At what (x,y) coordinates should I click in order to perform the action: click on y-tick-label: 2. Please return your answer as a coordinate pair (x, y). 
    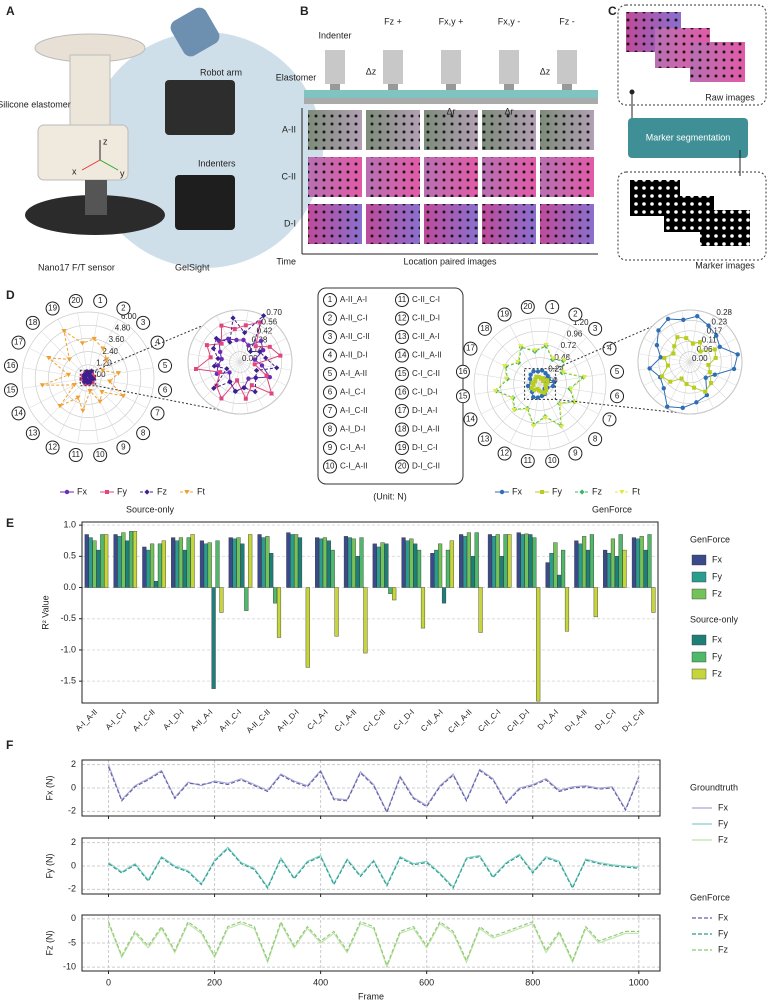
    Looking at the image, I should click on (73, 764).